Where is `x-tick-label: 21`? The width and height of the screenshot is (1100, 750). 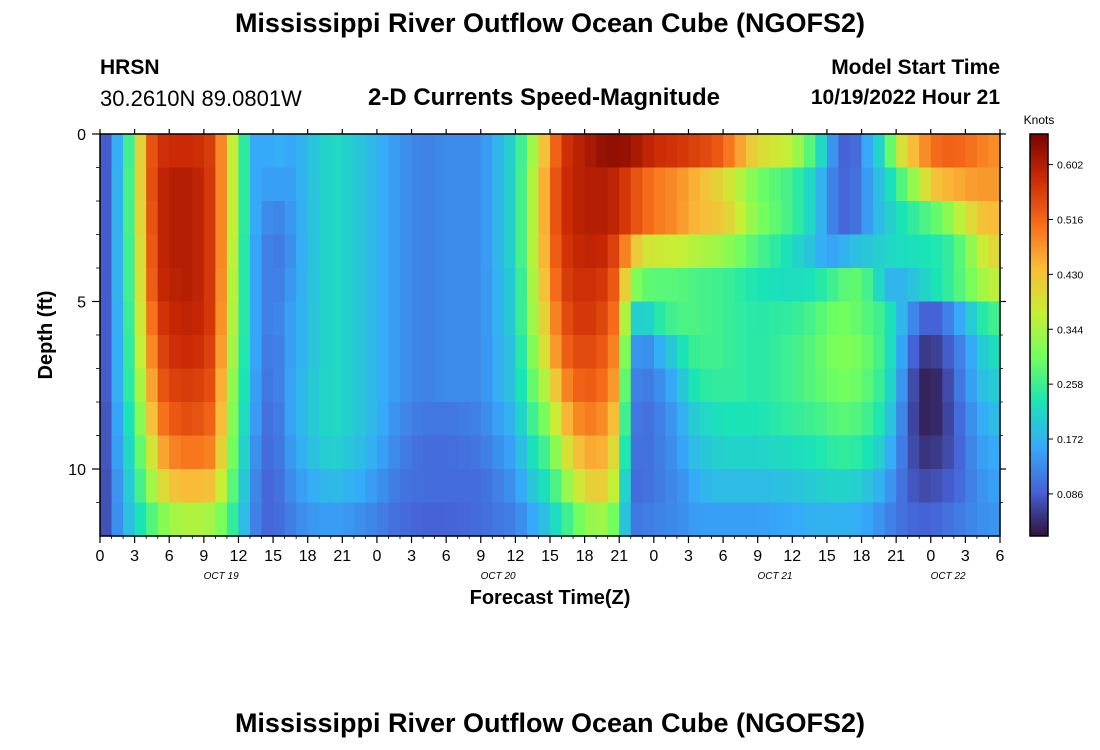
x-tick-label: 21 is located at coordinates (896, 556).